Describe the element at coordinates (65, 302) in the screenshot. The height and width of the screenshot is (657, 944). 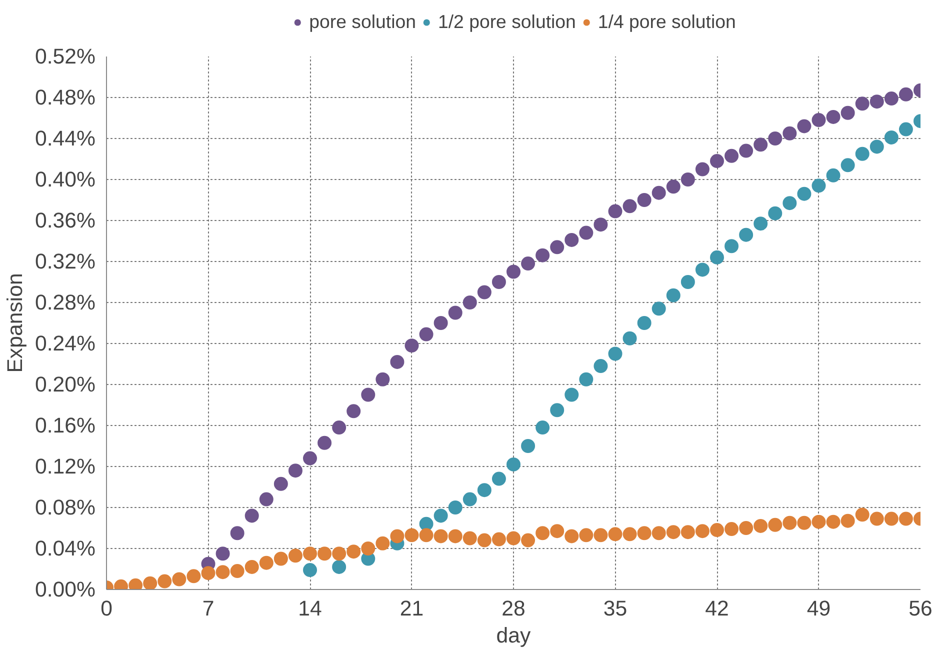
I see `y-tick-label: 0.28%` at that location.